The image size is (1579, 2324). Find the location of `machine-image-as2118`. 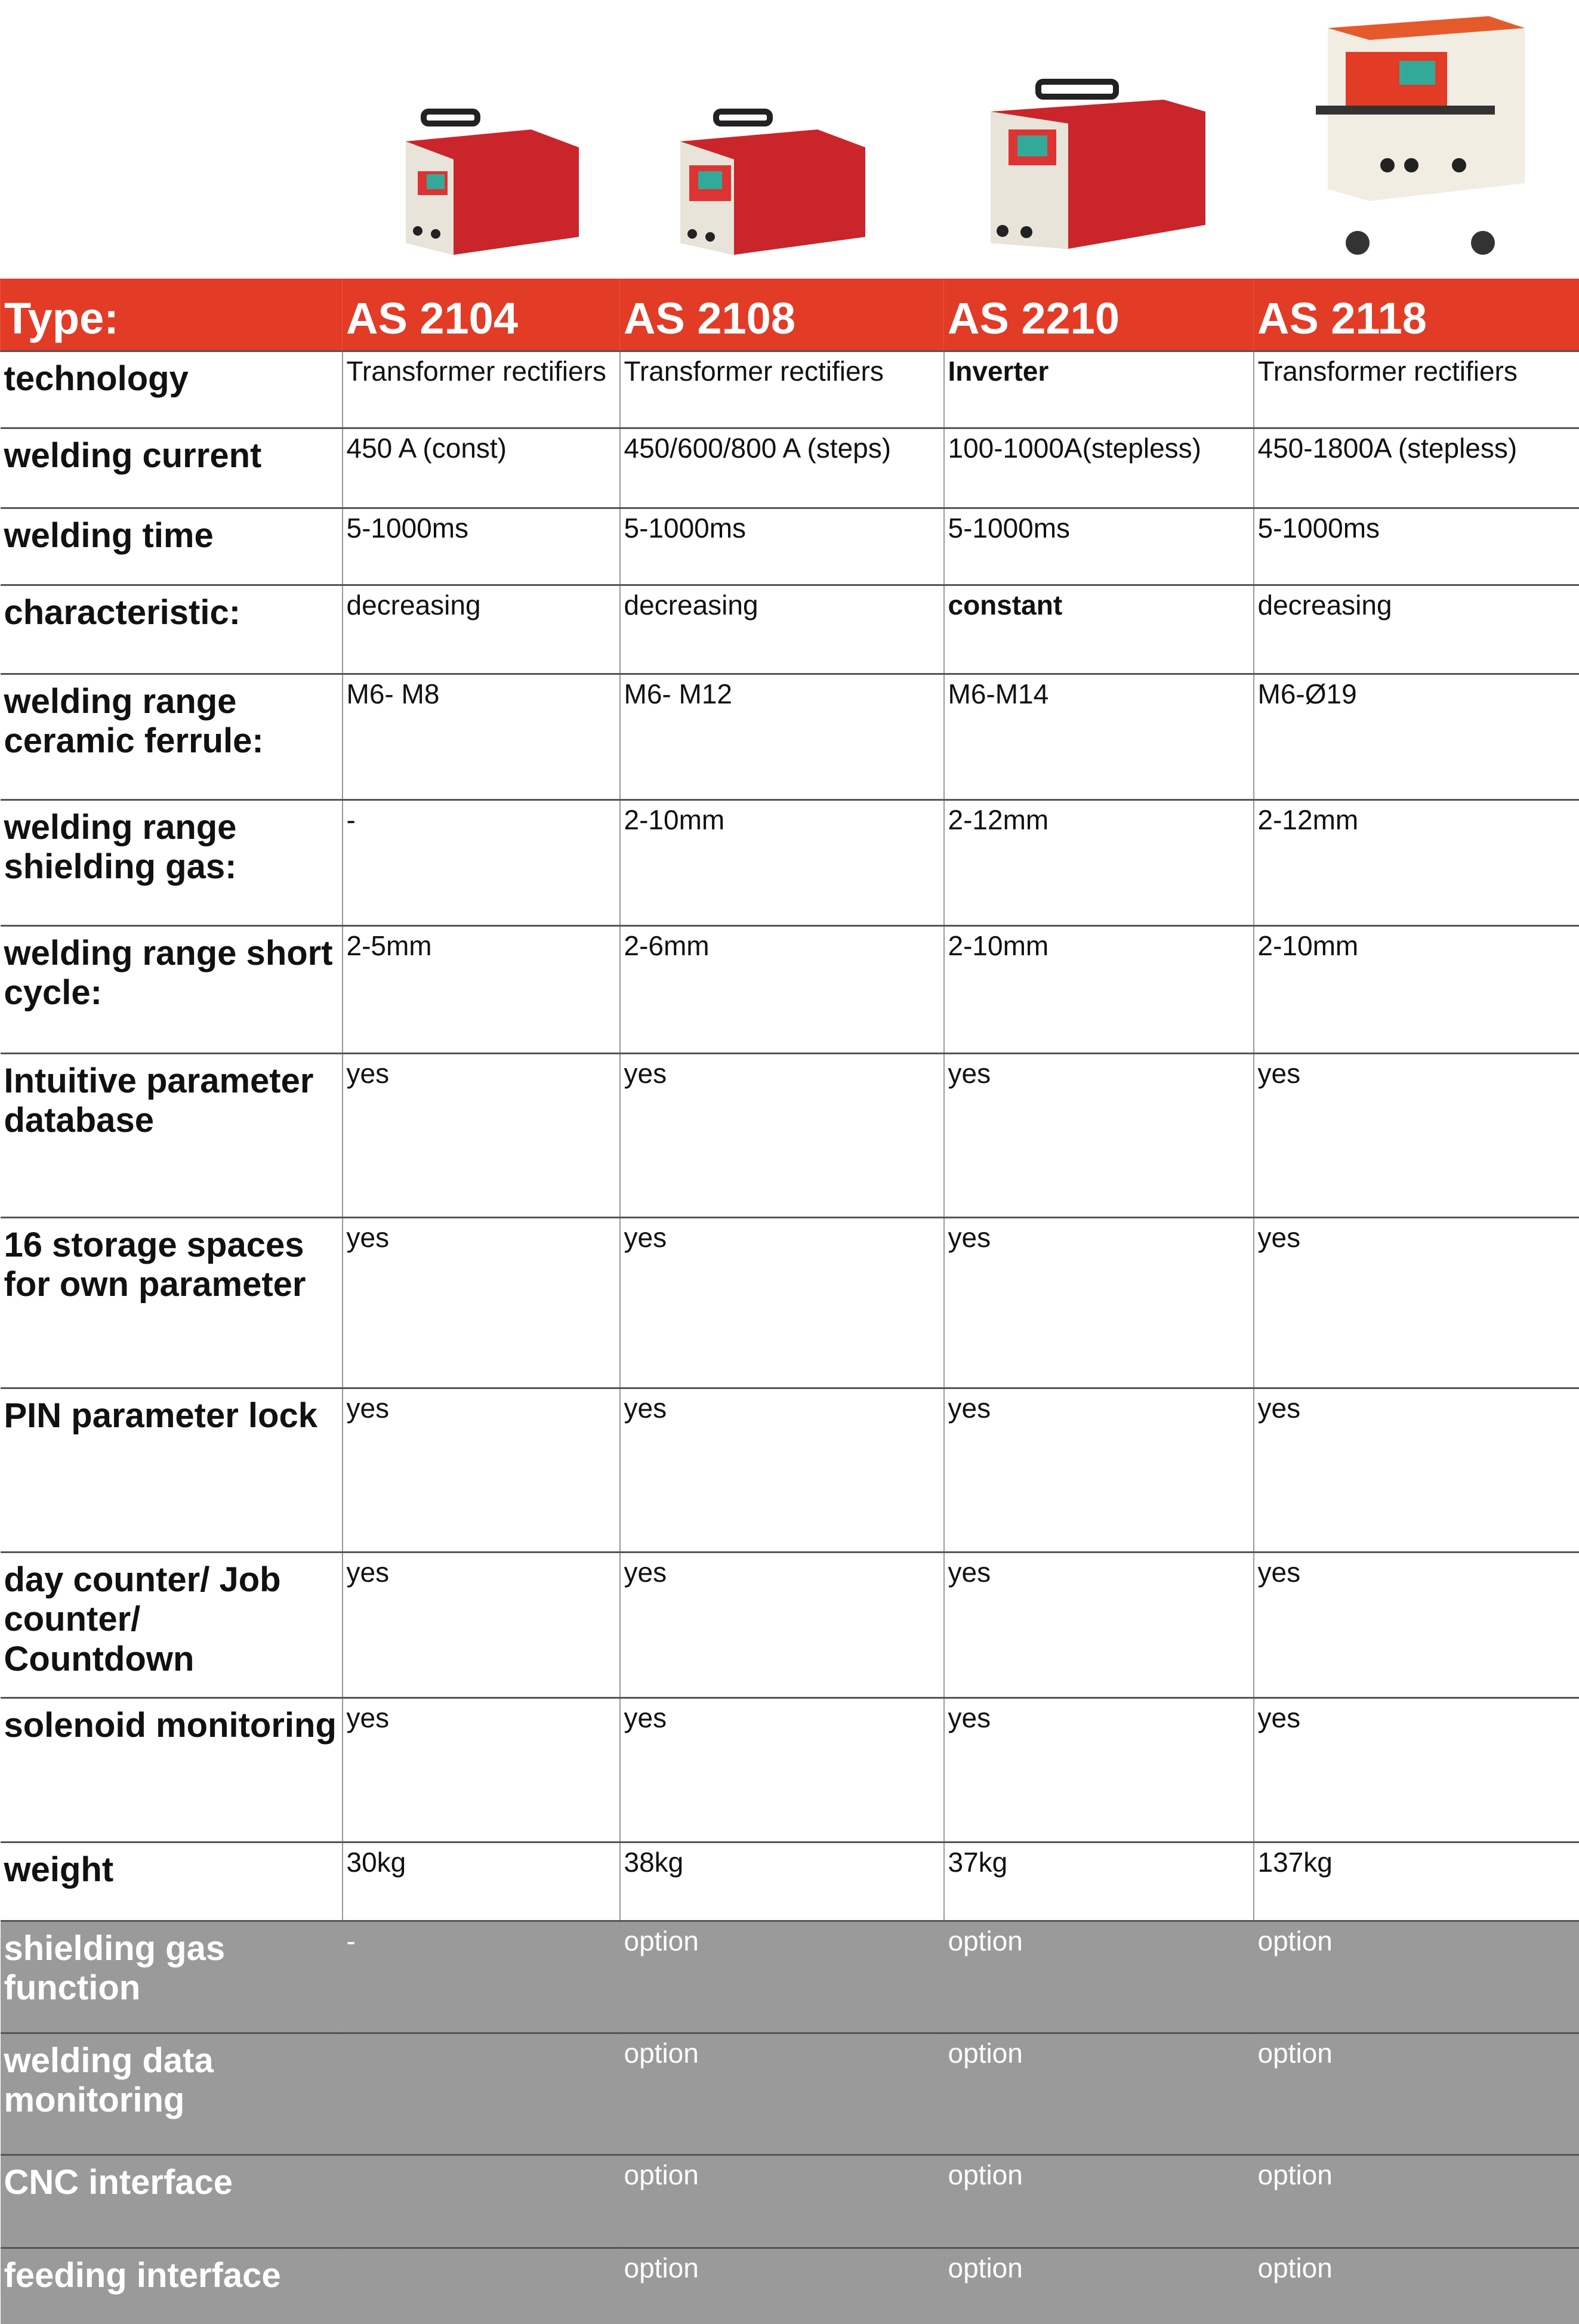

machine-image-as2118 is located at coordinates (1420, 135).